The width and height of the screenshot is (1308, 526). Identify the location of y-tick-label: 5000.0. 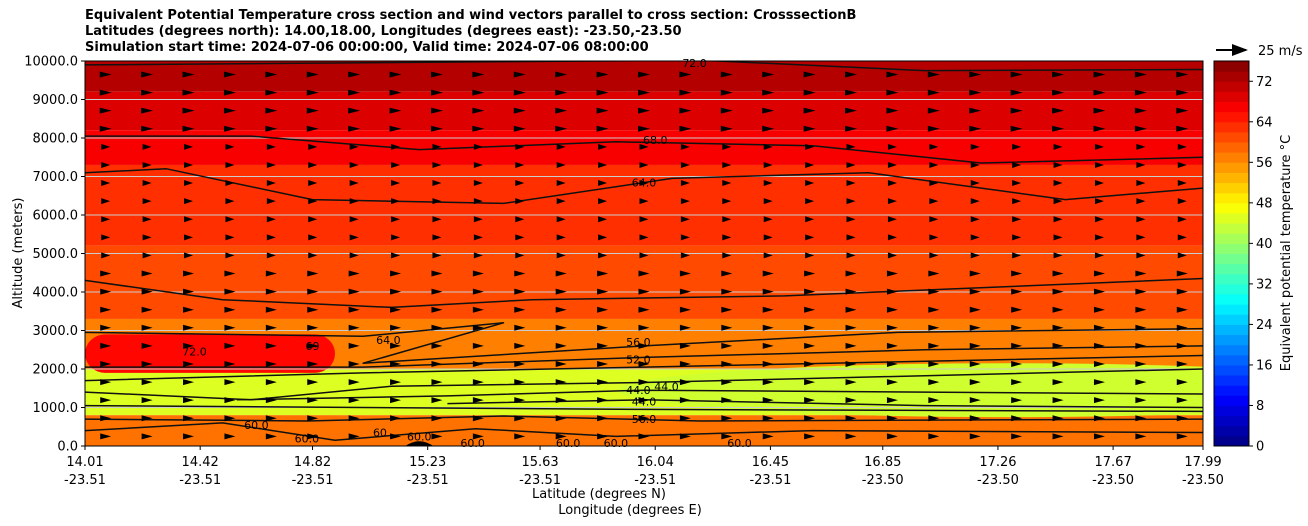
(56, 254).